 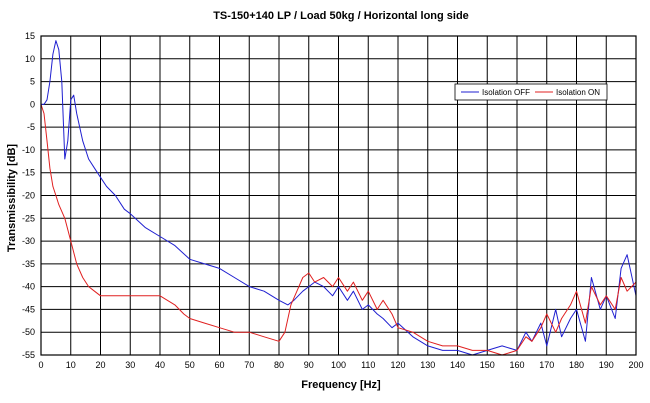 I want to click on x-tick-label: 80, so click(x=279, y=365).